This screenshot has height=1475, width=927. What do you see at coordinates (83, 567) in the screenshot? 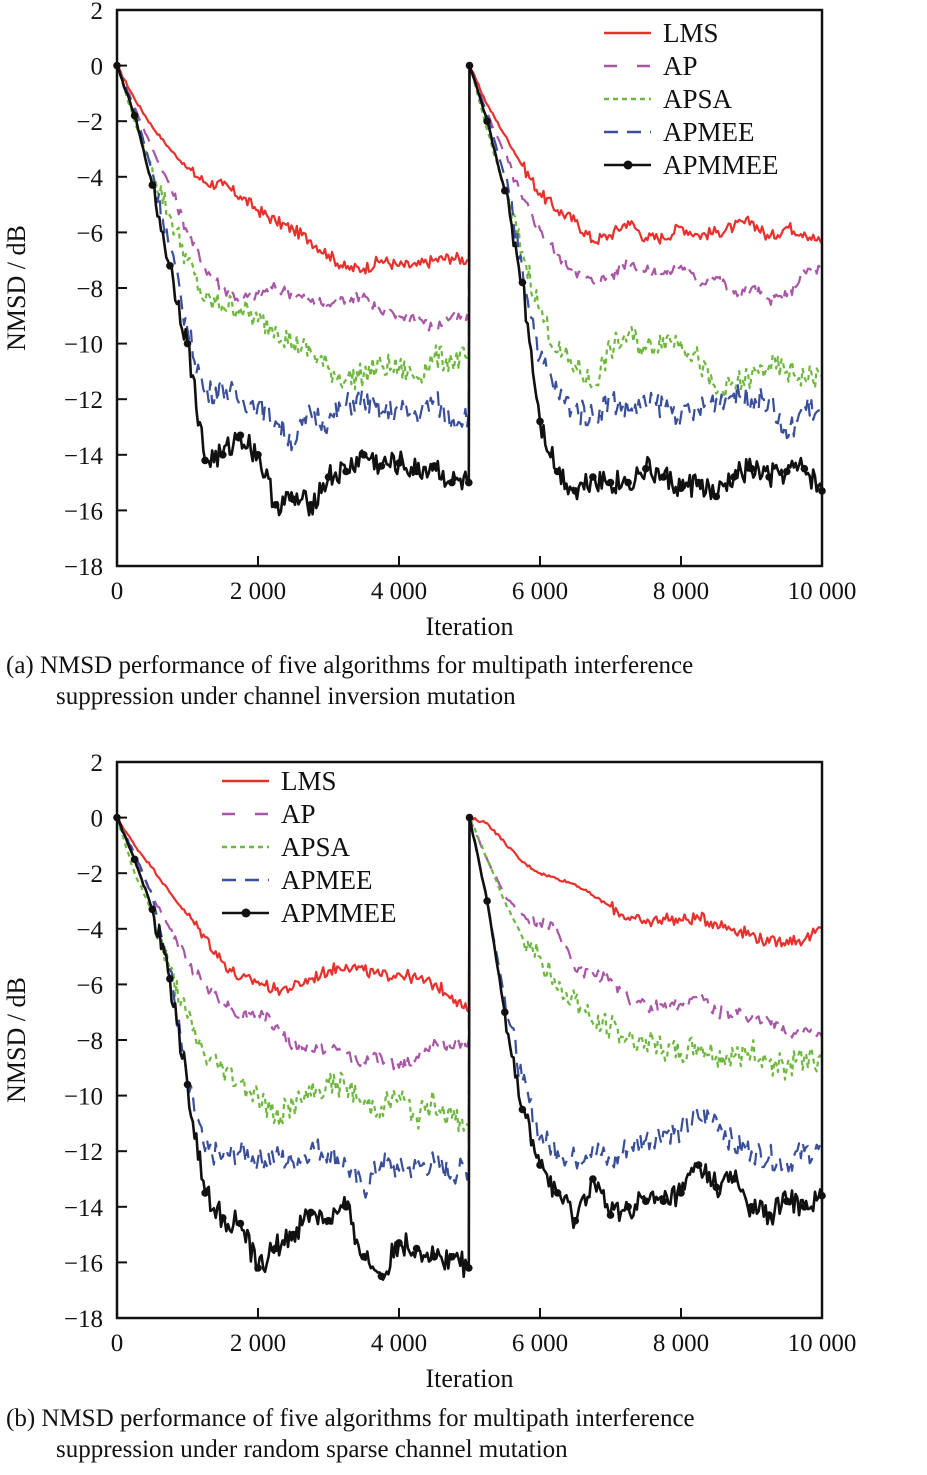
I see `y-tick-label: −18` at bounding box center [83, 567].